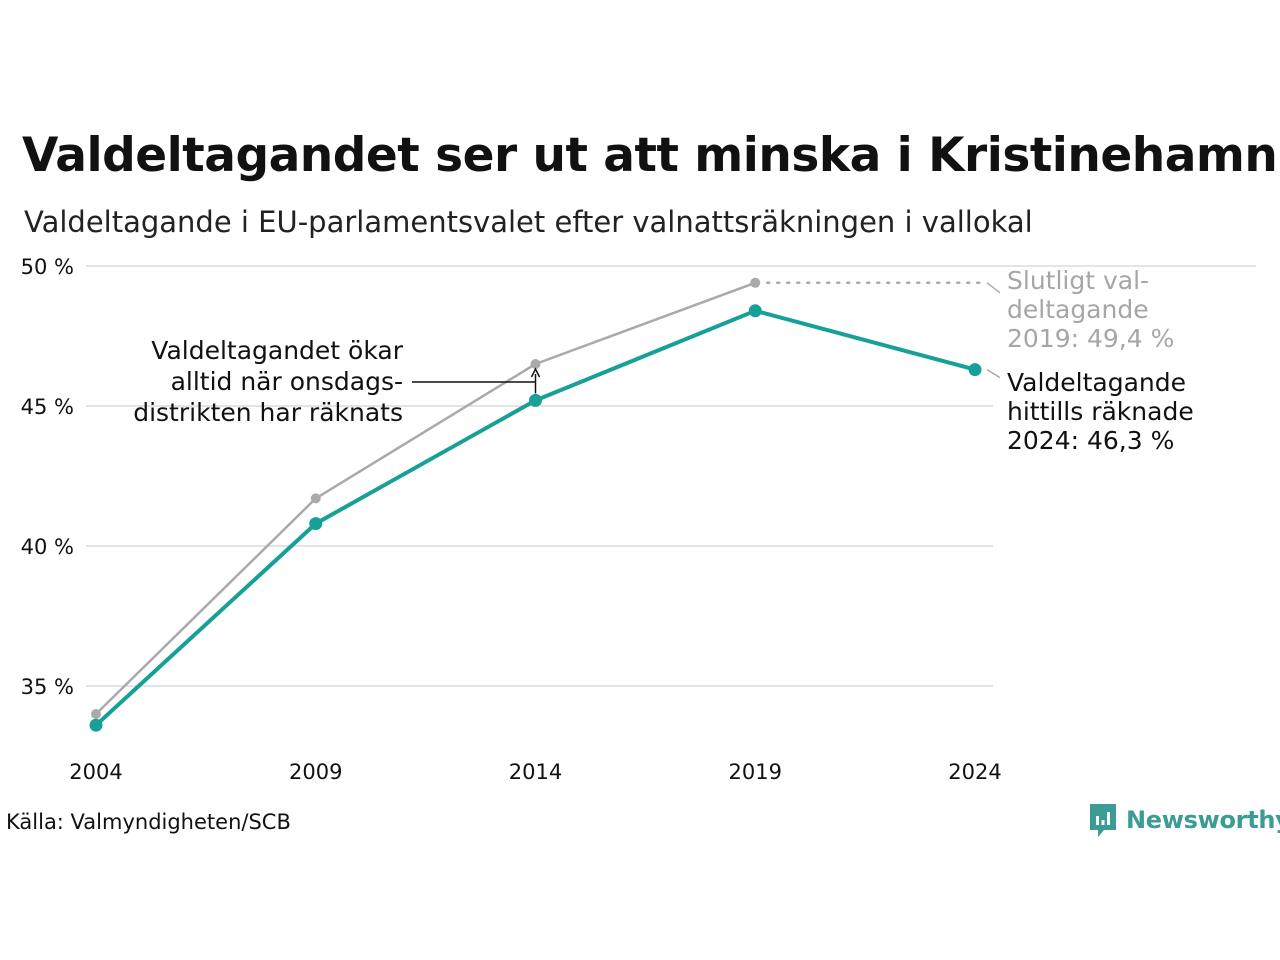 The image size is (1280, 960). I want to click on source-note: Källa: Valmyndigheten/SCB, so click(148, 822).